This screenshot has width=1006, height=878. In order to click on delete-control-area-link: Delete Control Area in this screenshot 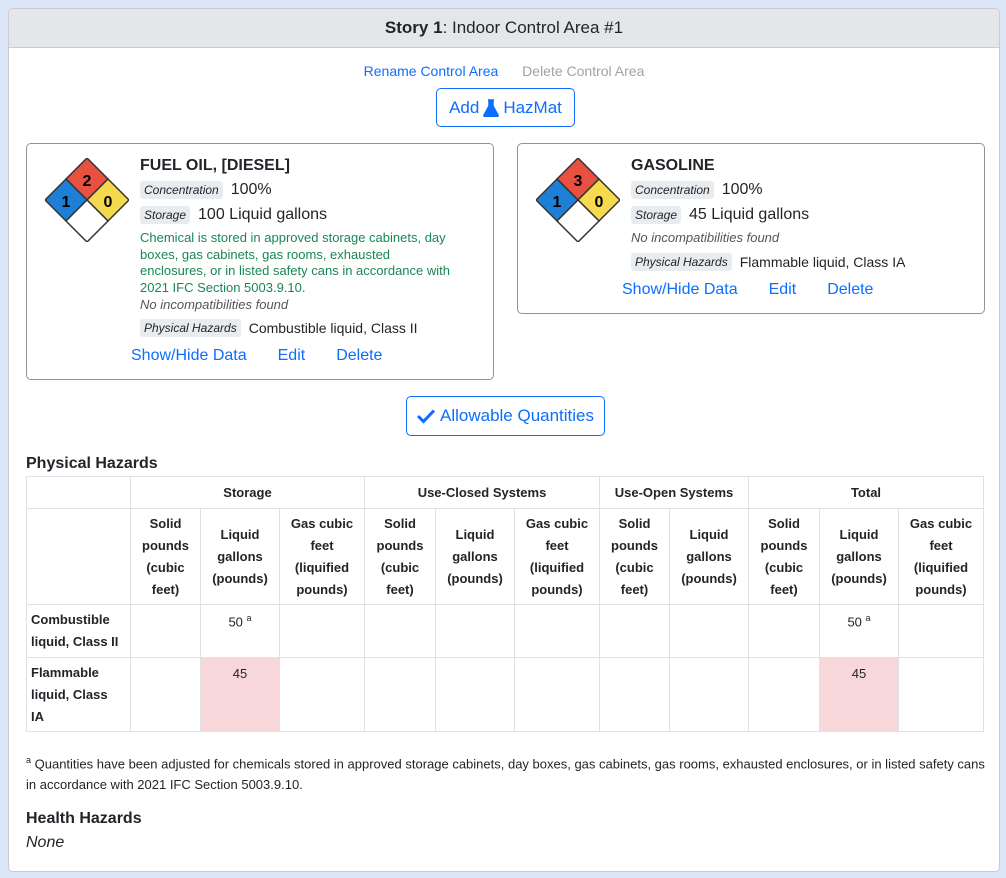, I will do `click(583, 71)`.